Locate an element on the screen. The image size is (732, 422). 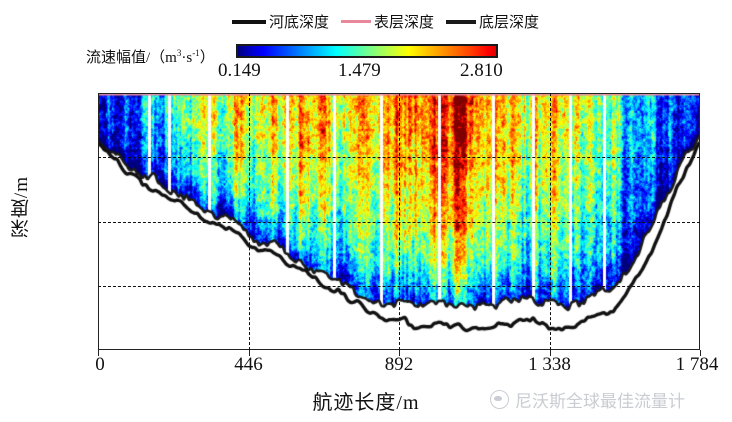
colorbar-title-exp2: -1 is located at coordinates (196, 53).